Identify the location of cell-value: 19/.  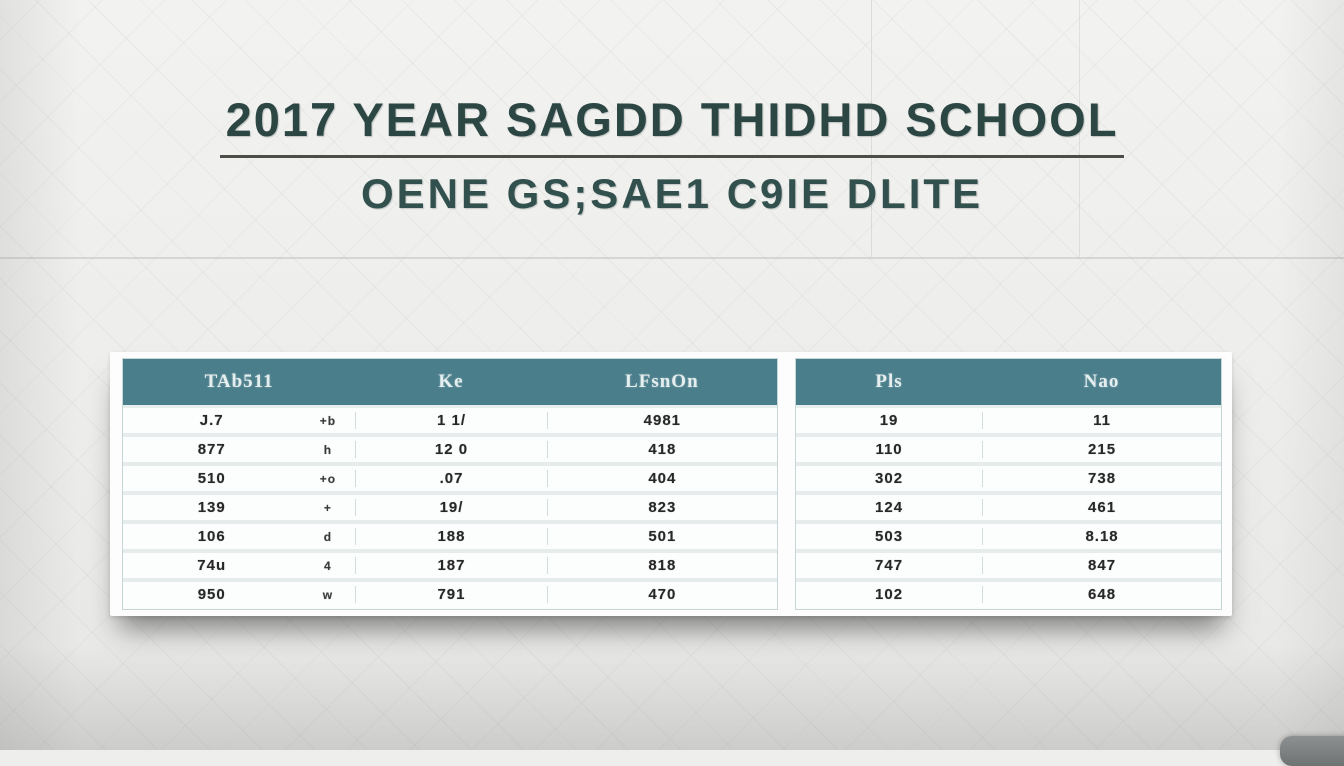
(450, 507).